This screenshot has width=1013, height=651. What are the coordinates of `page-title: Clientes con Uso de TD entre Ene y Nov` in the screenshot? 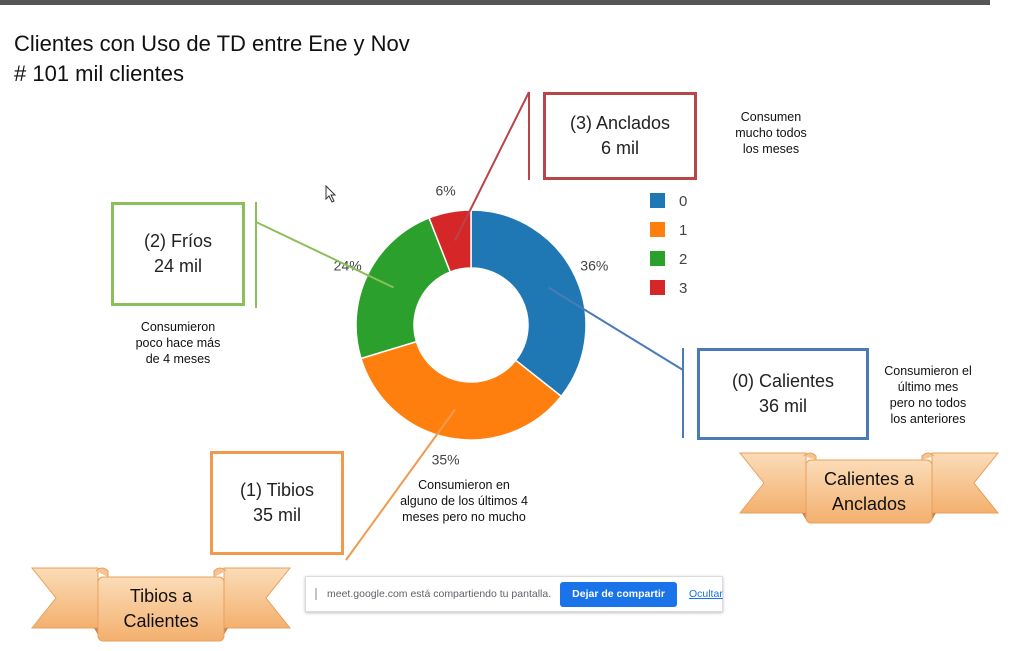 It's located at (212, 43).